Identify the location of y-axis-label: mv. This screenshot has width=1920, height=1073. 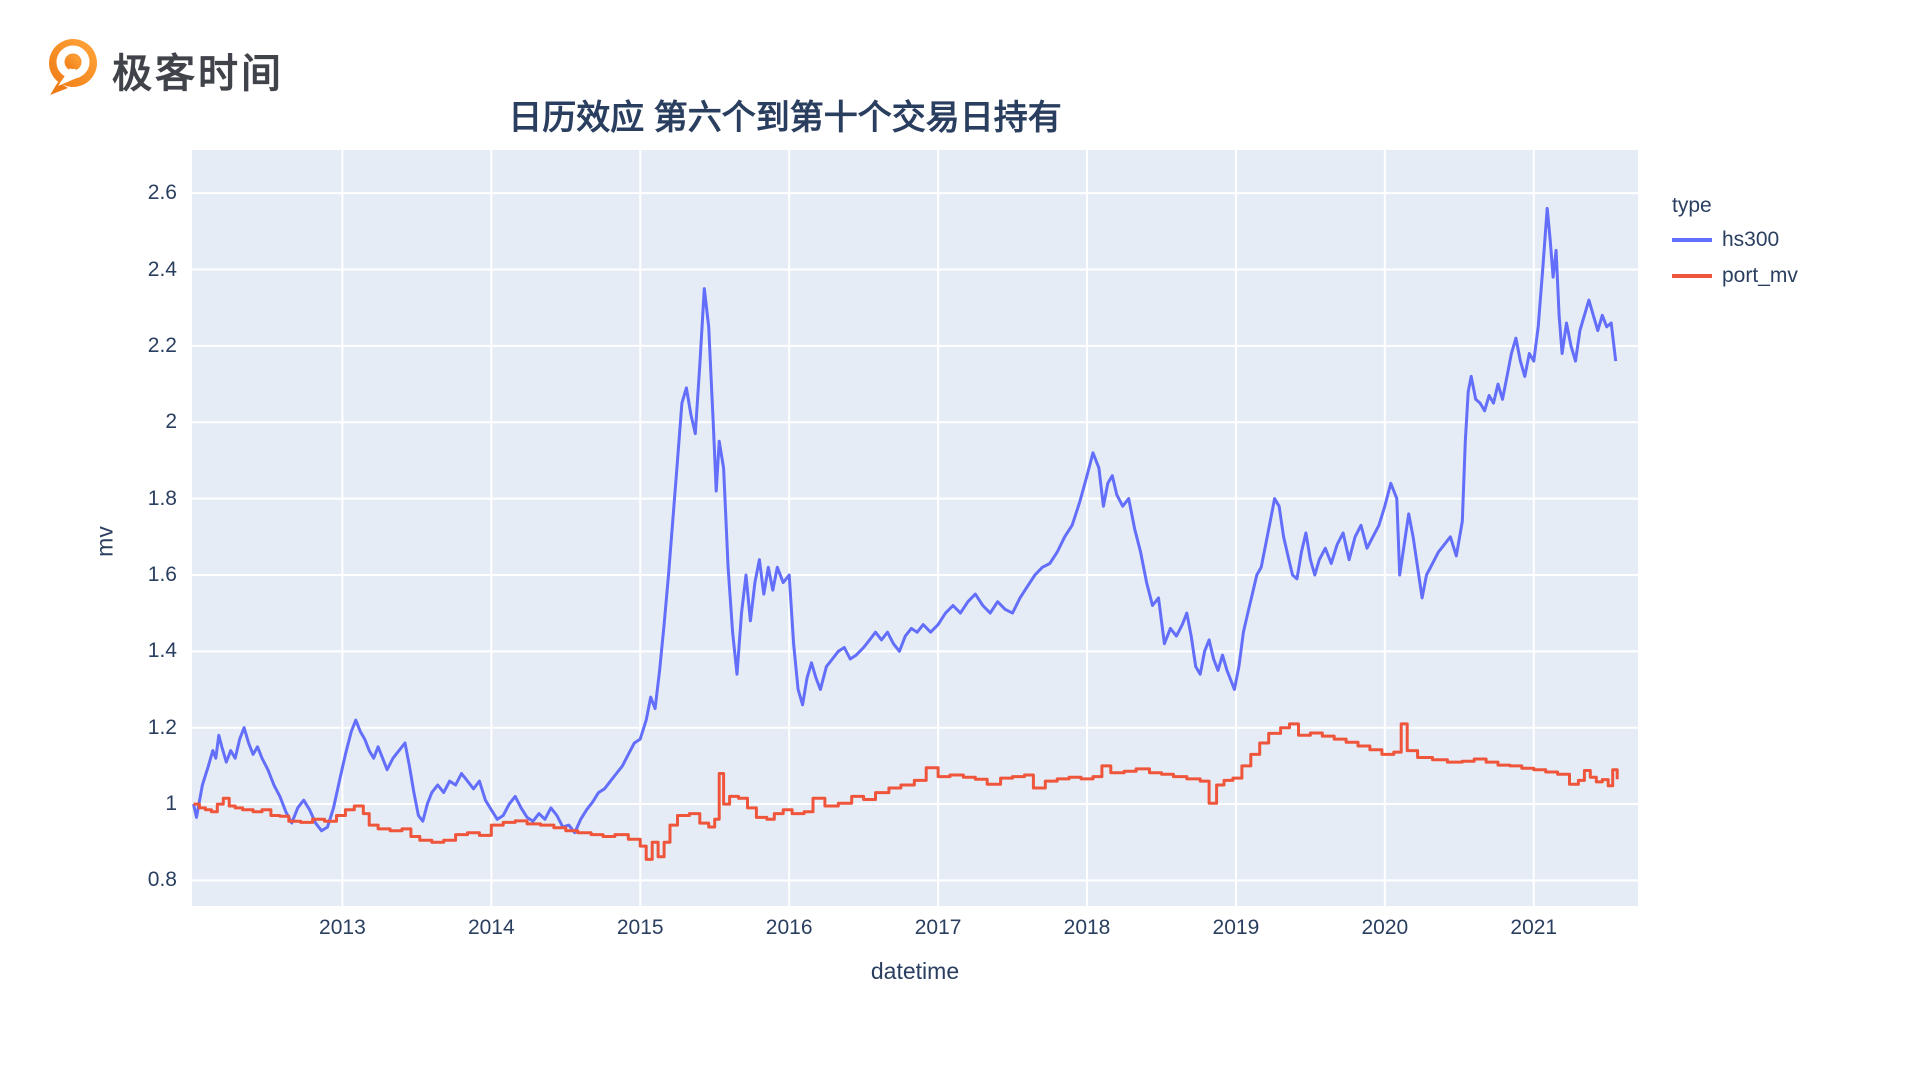
(104, 541).